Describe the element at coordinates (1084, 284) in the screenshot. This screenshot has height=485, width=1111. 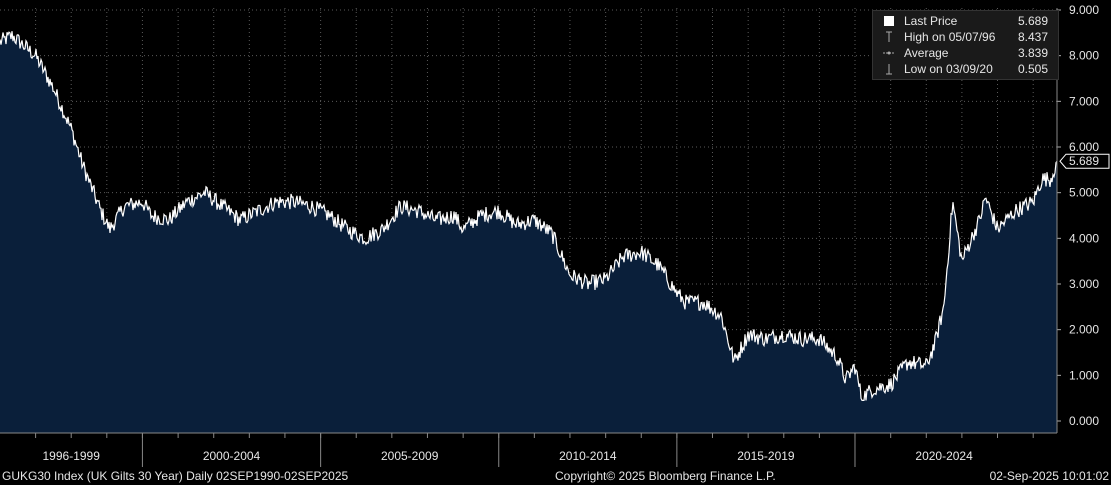
I see `y-tick-label: 3.000` at that location.